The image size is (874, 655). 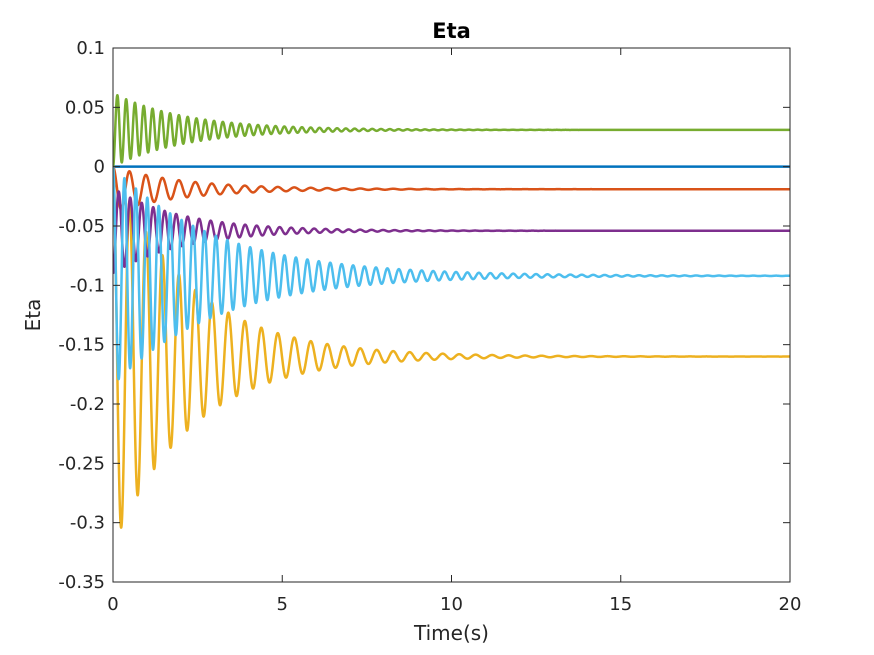 What do you see at coordinates (33, 315) in the screenshot?
I see `y-axis-label: Eta` at bounding box center [33, 315].